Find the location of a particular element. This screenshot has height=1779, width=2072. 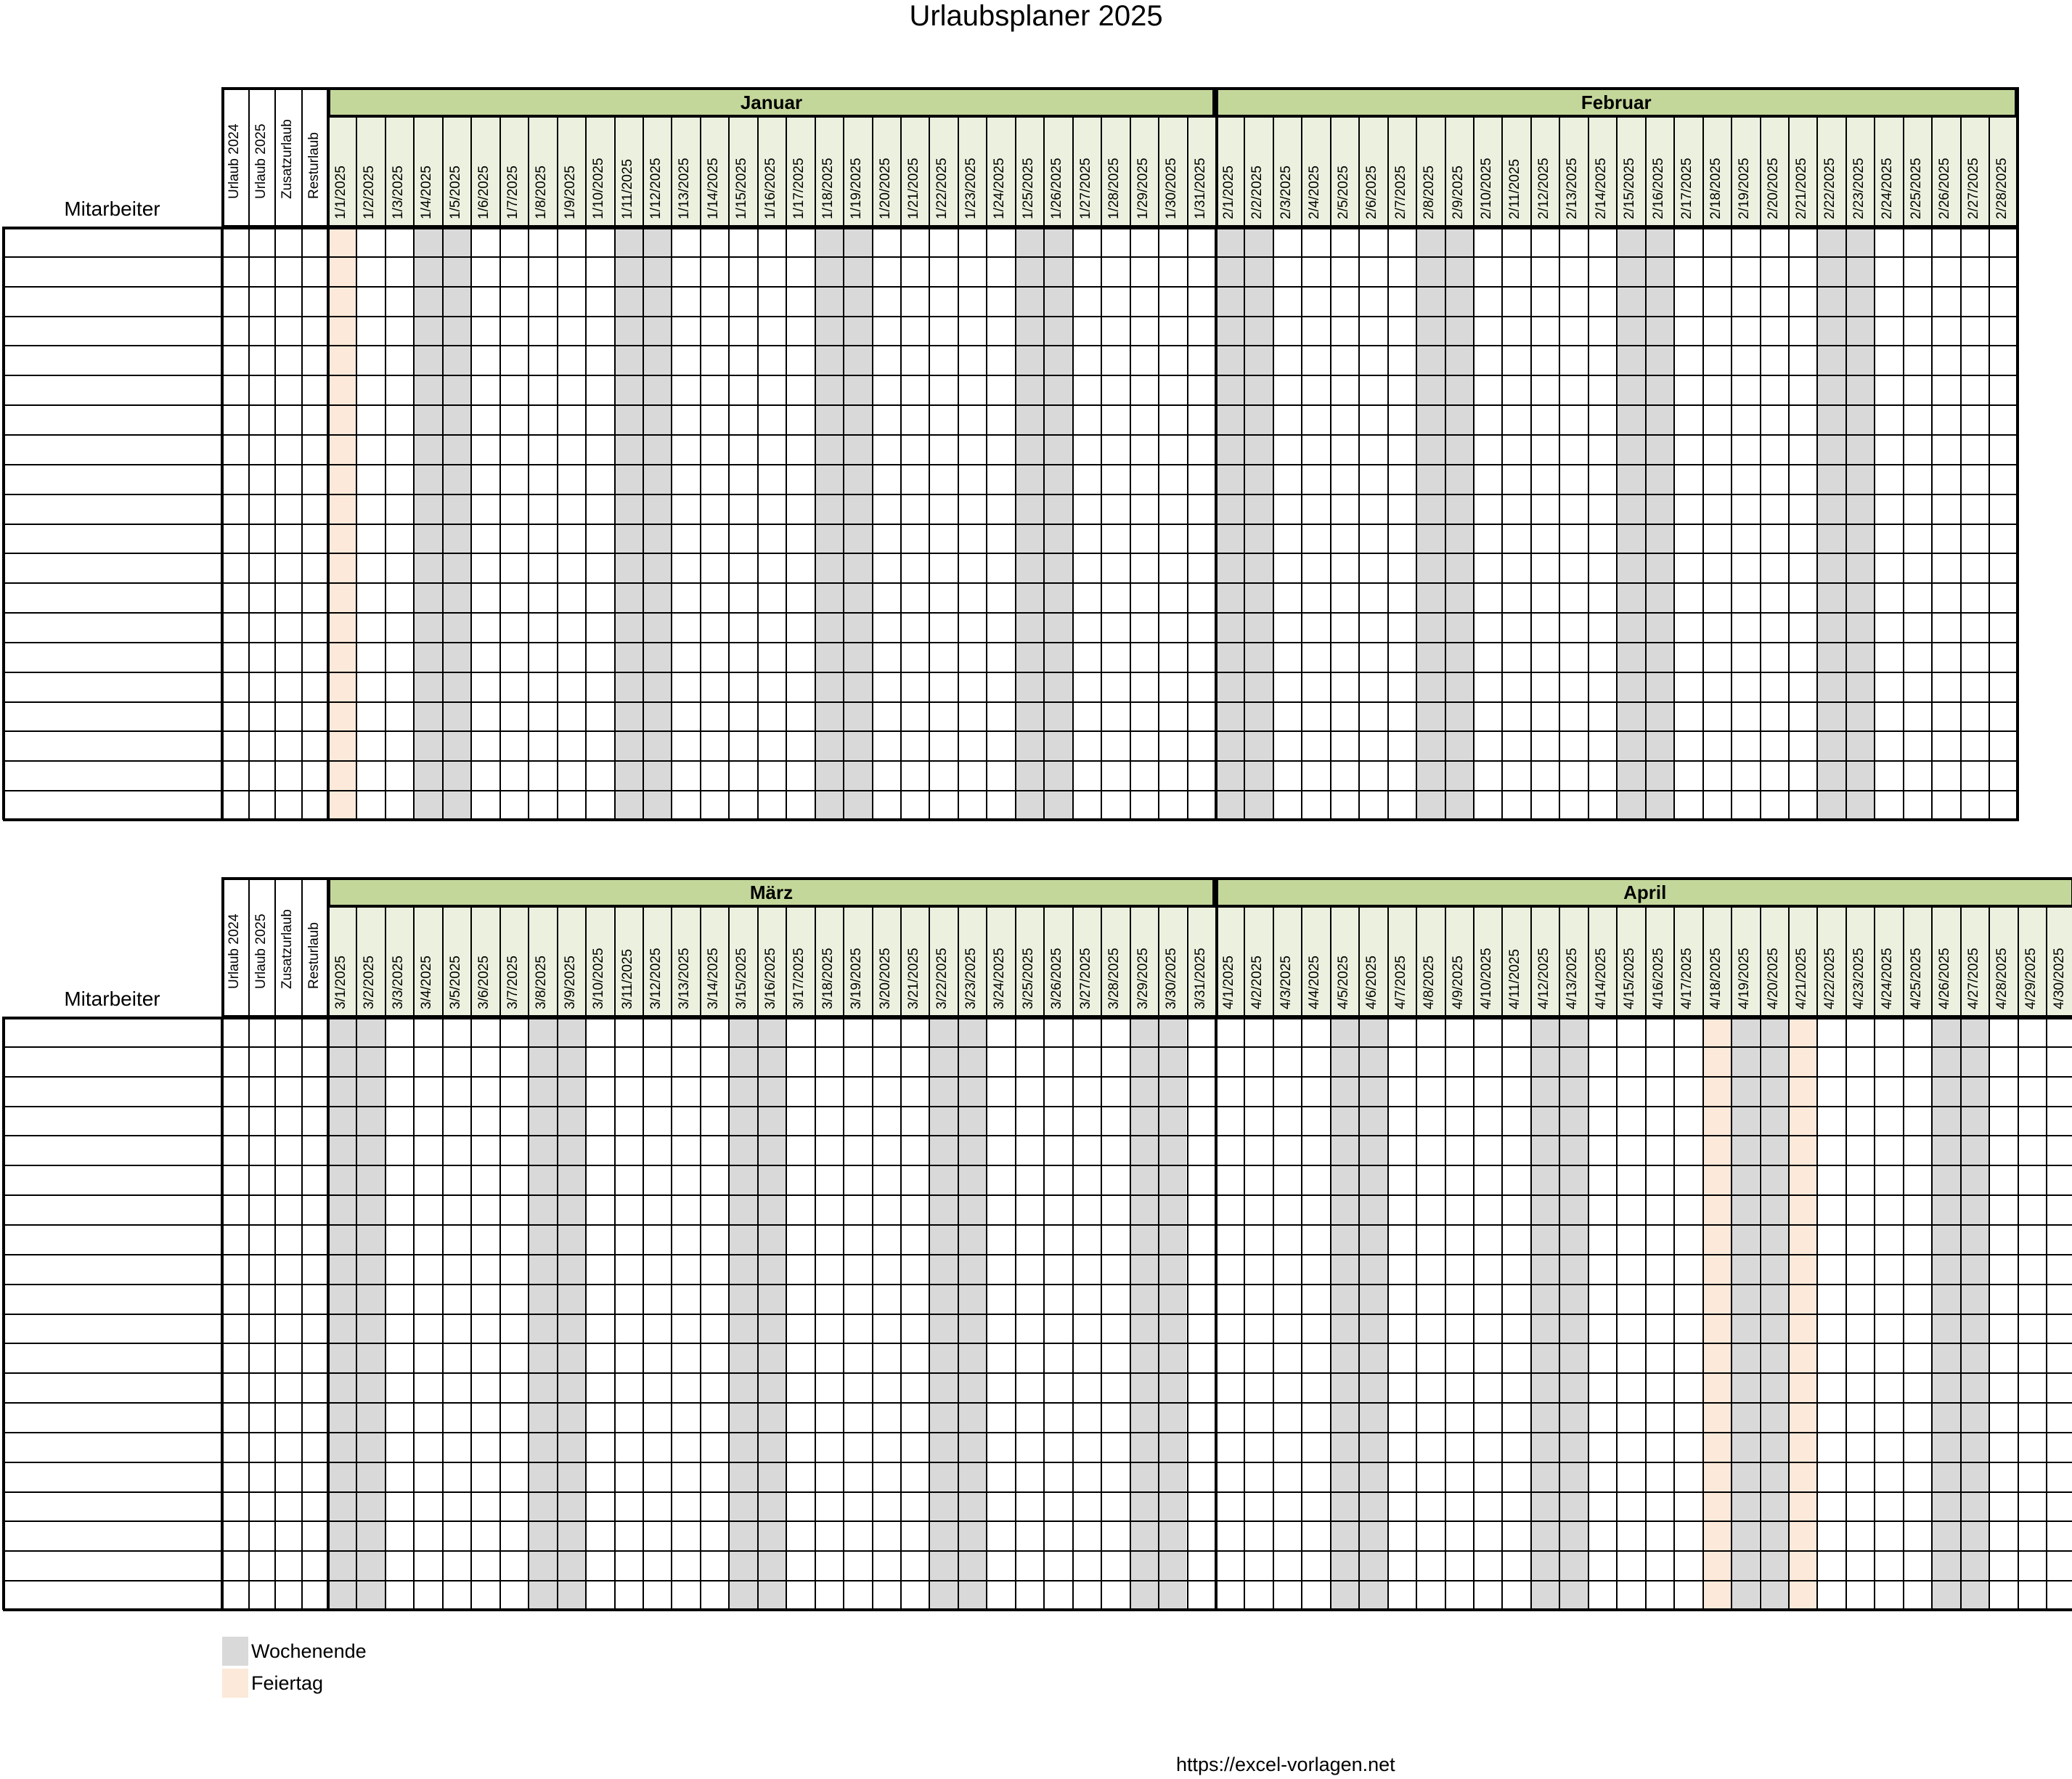

date-label: 2/4/2025 is located at coordinates (1315, 193).